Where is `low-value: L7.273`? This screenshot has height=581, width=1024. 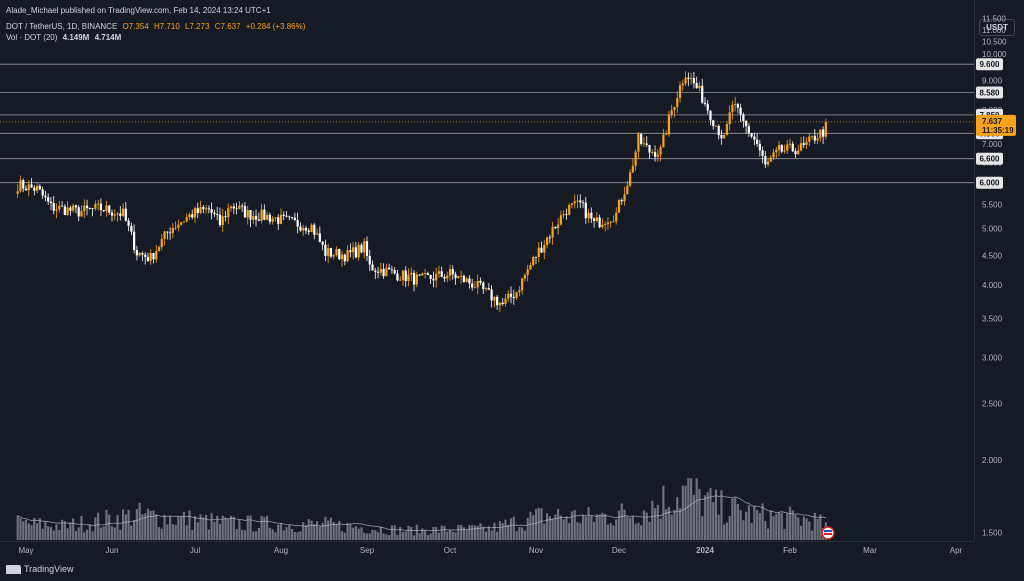 low-value: L7.273 is located at coordinates (197, 26).